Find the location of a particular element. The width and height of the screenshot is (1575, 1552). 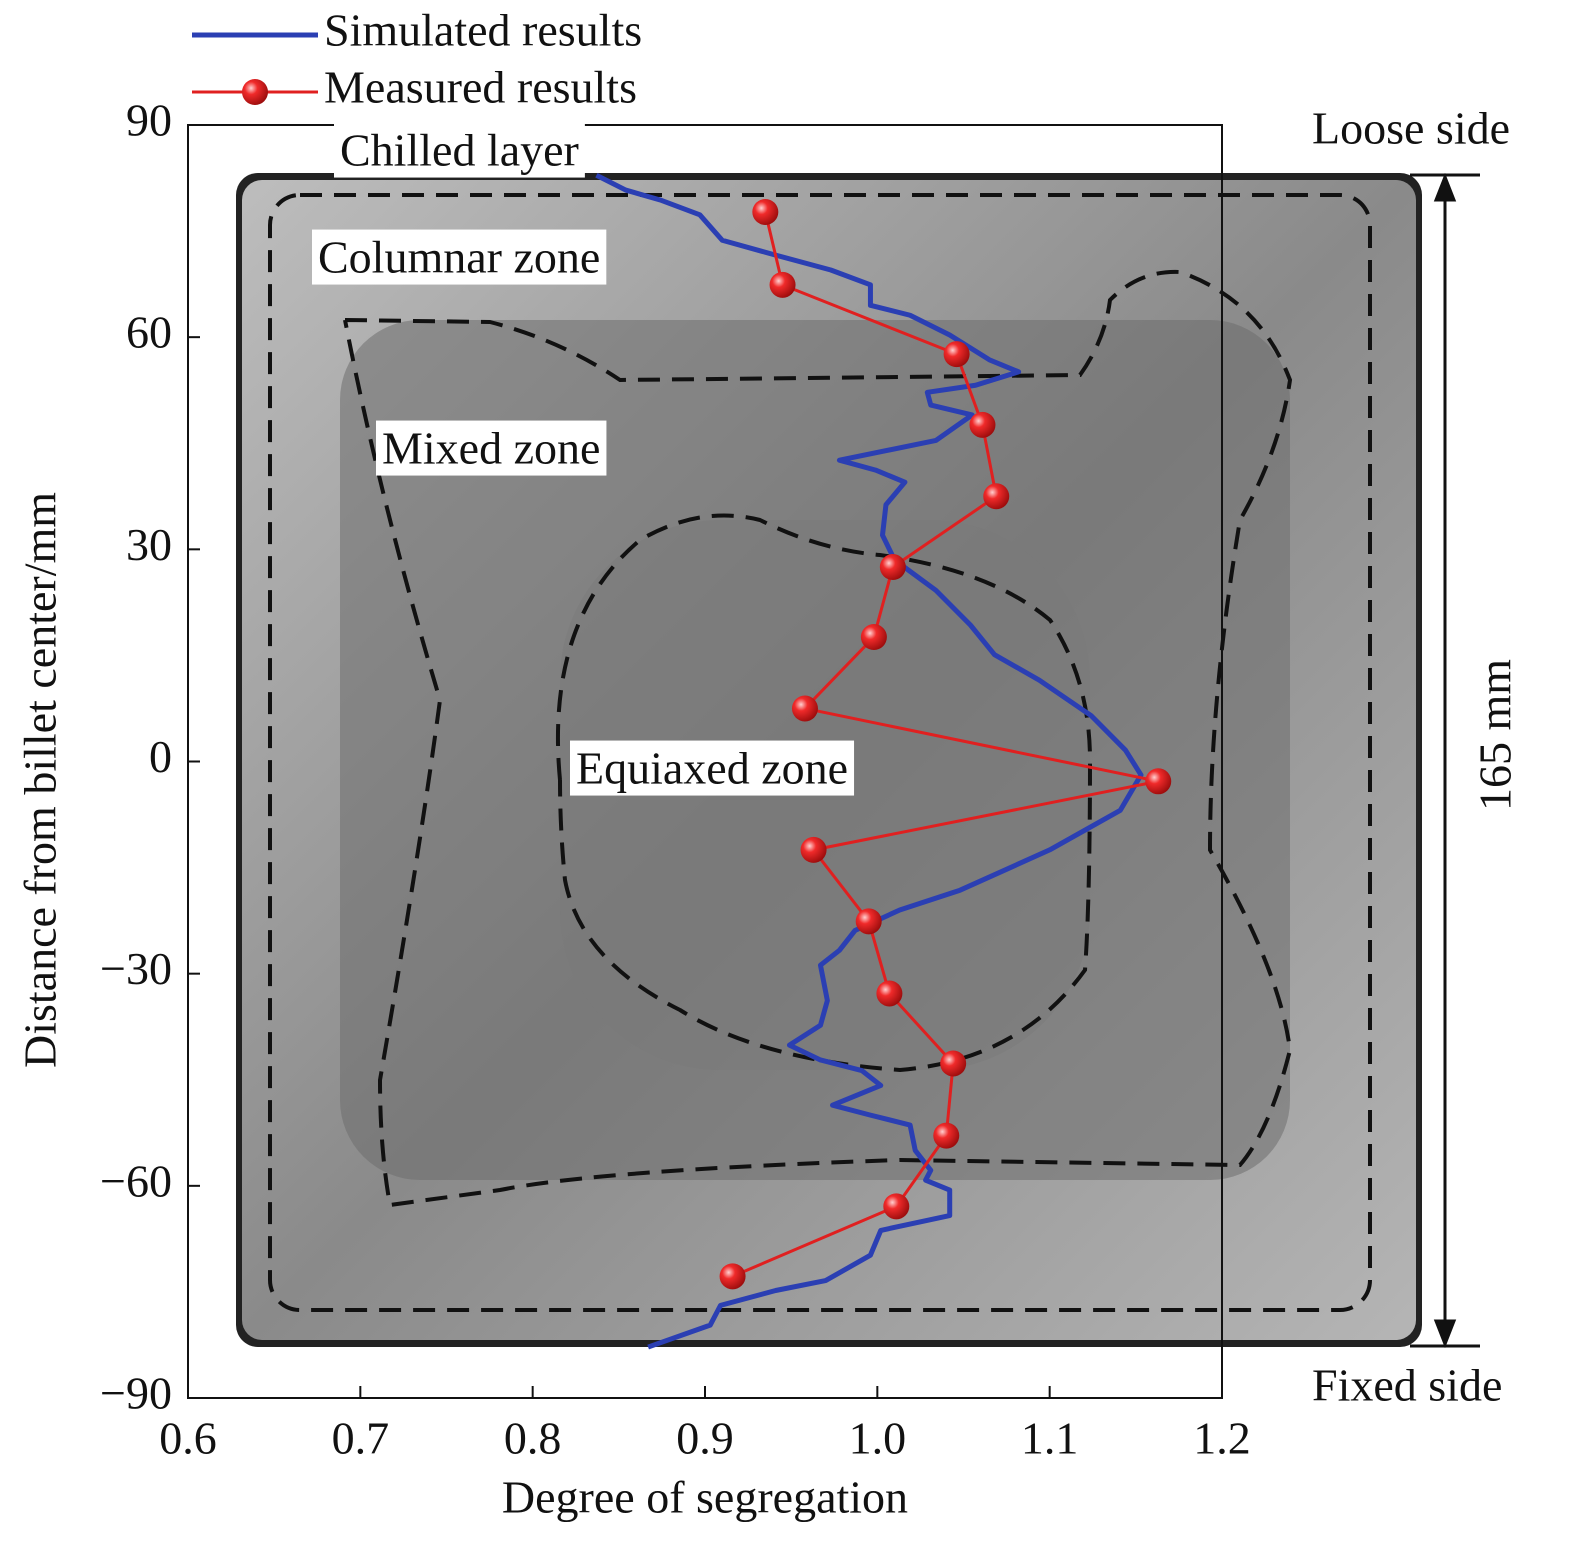

annotation: Equiaxed zone is located at coordinates (712, 768).